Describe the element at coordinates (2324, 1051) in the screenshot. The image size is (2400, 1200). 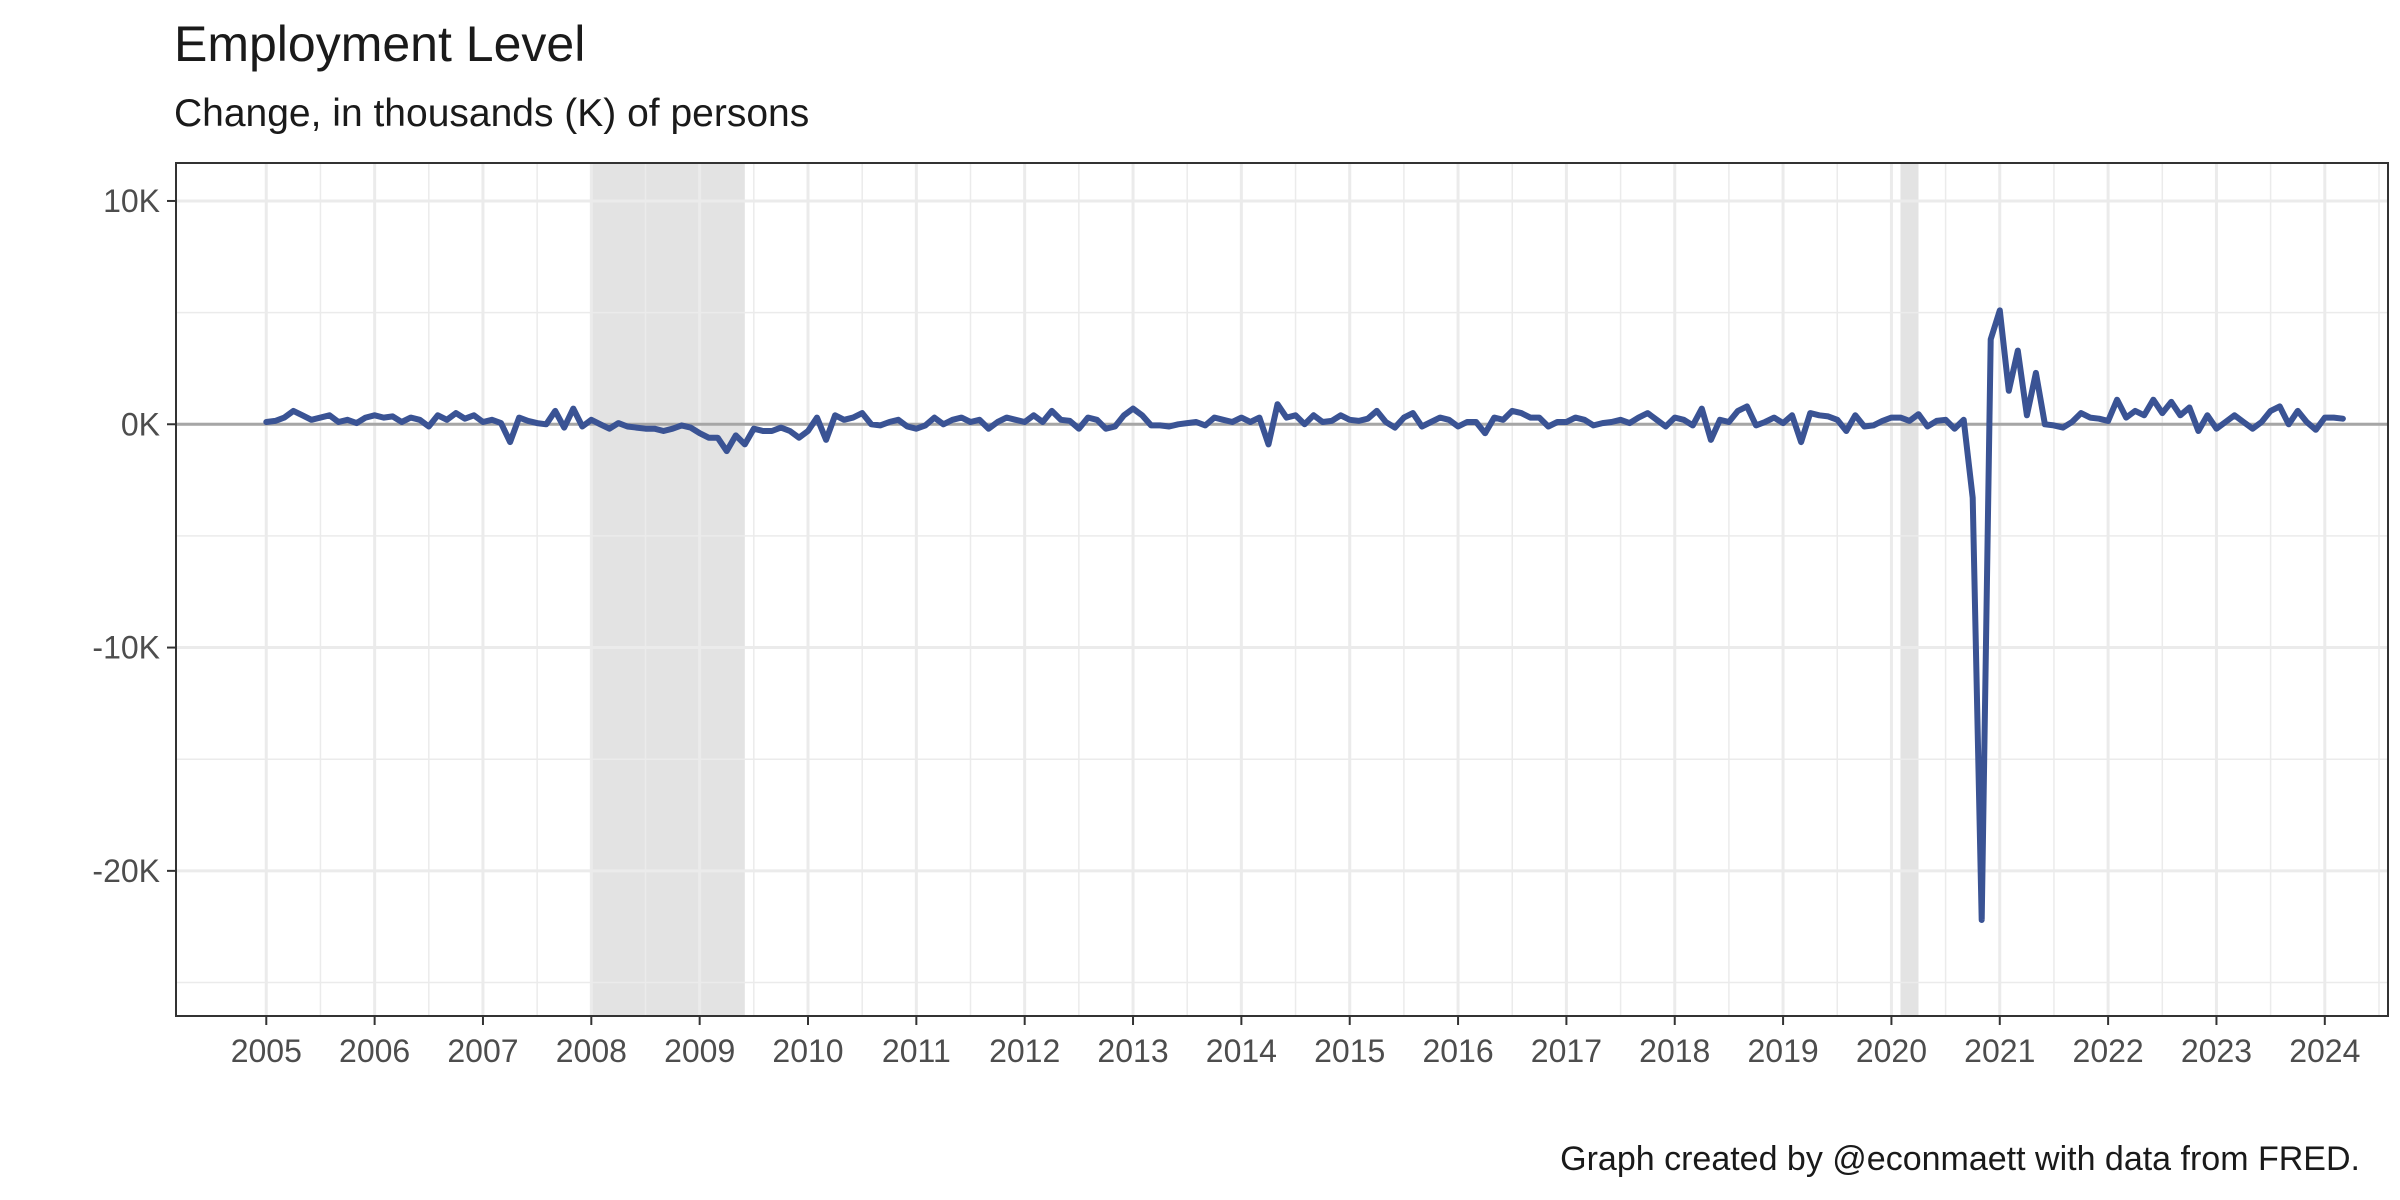
I see `x-tick-label: 2024` at that location.